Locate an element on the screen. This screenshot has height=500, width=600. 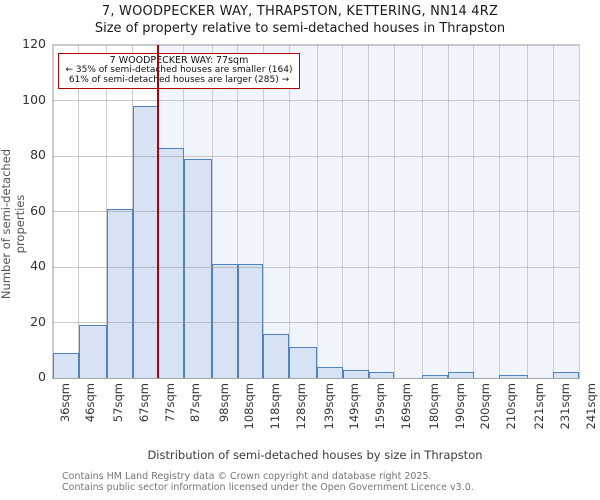
y-tick-label: 80 is located at coordinates (38, 154).